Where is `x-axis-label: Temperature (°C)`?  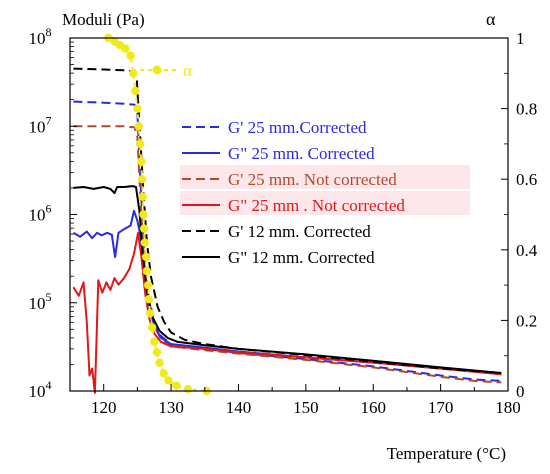 x-axis-label: Temperature (°C) is located at coordinates (446, 453).